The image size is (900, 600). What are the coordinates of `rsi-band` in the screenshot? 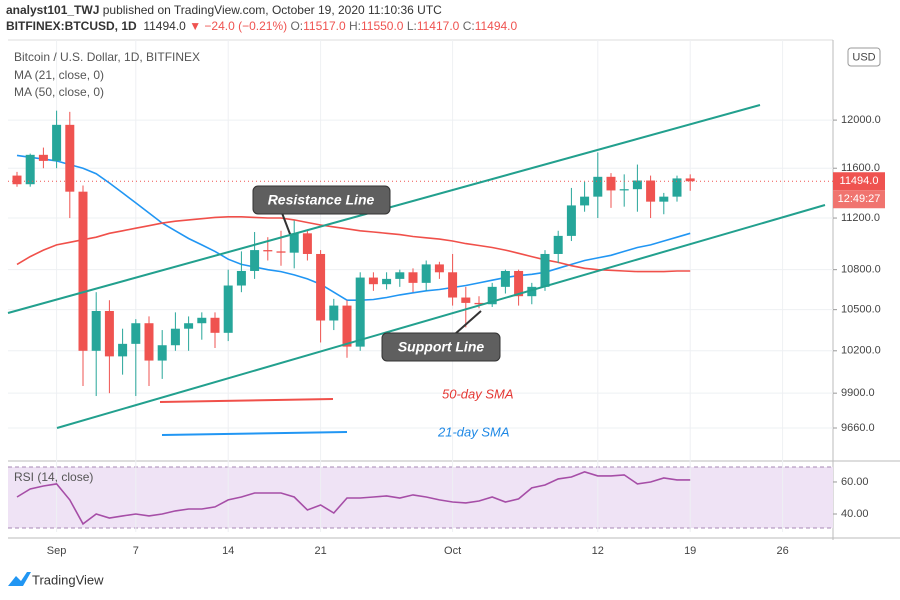 It's located at (420, 497).